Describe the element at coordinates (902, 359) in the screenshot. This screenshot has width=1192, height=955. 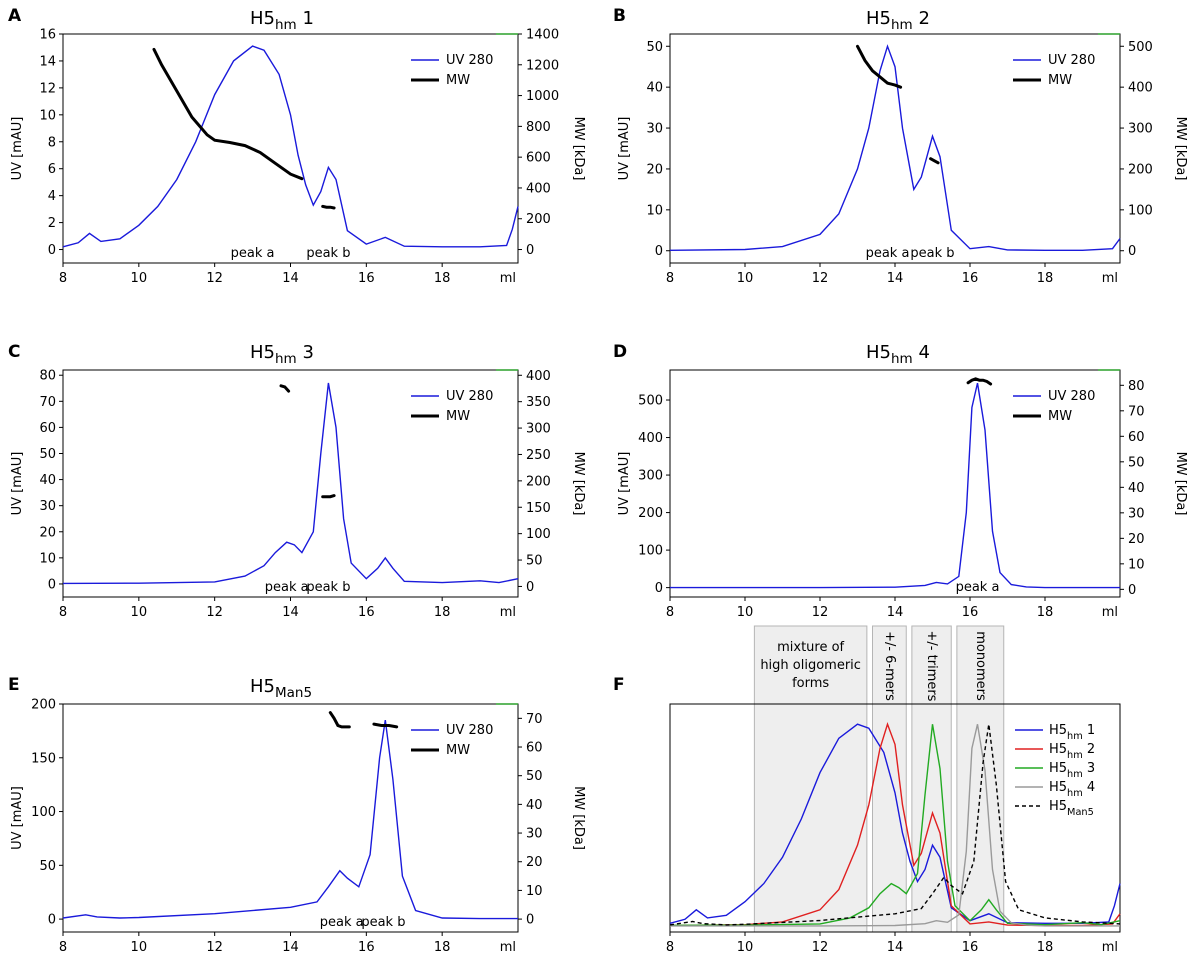
I see `panel-title-D-sub: hm` at that location.